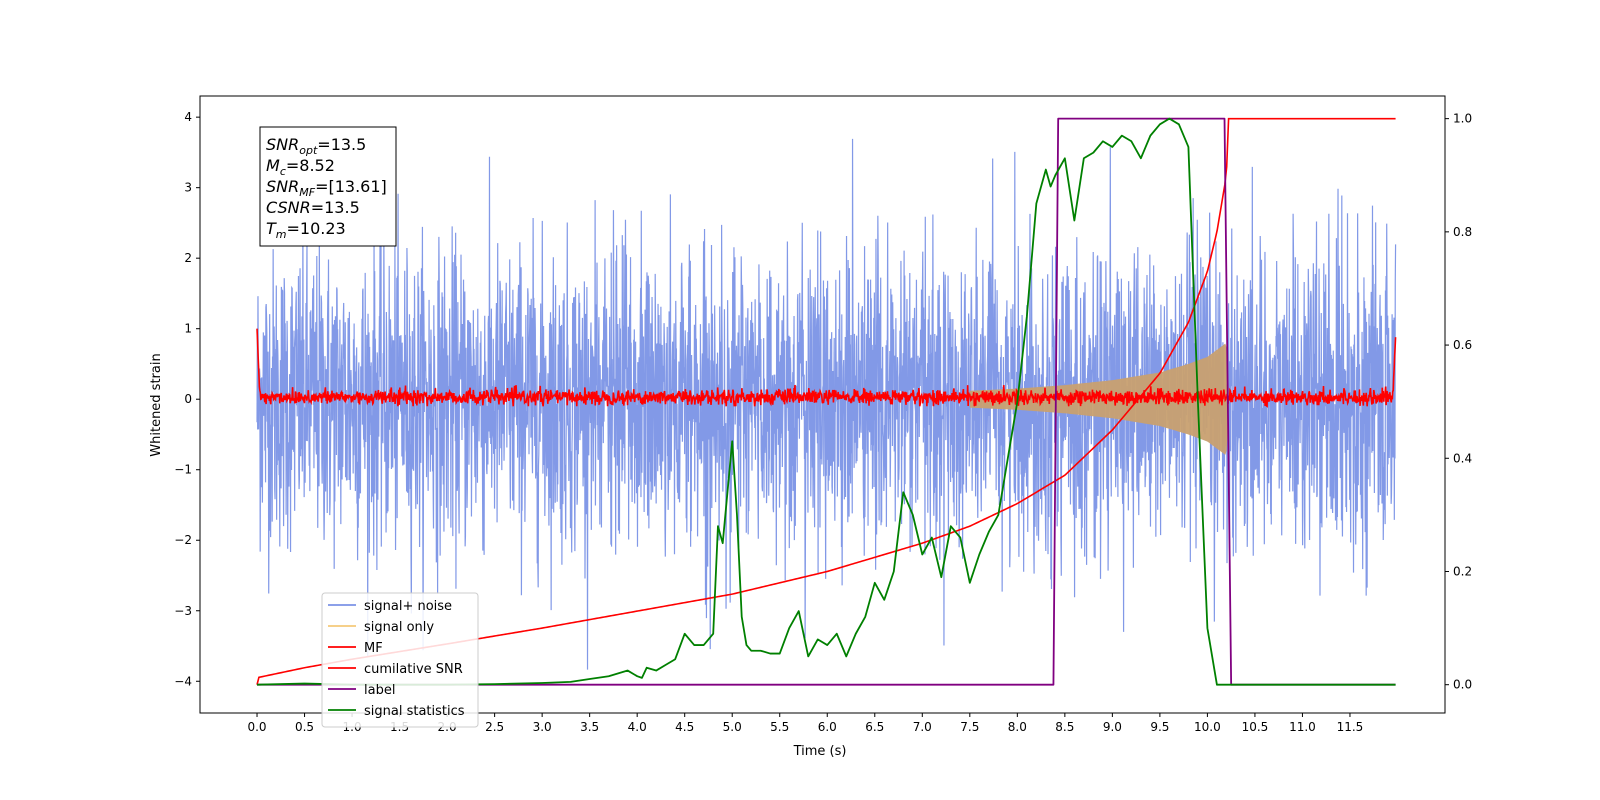  Describe the element at coordinates (1462, 458) in the screenshot. I see `y2-tick-label: 0.4` at that location.